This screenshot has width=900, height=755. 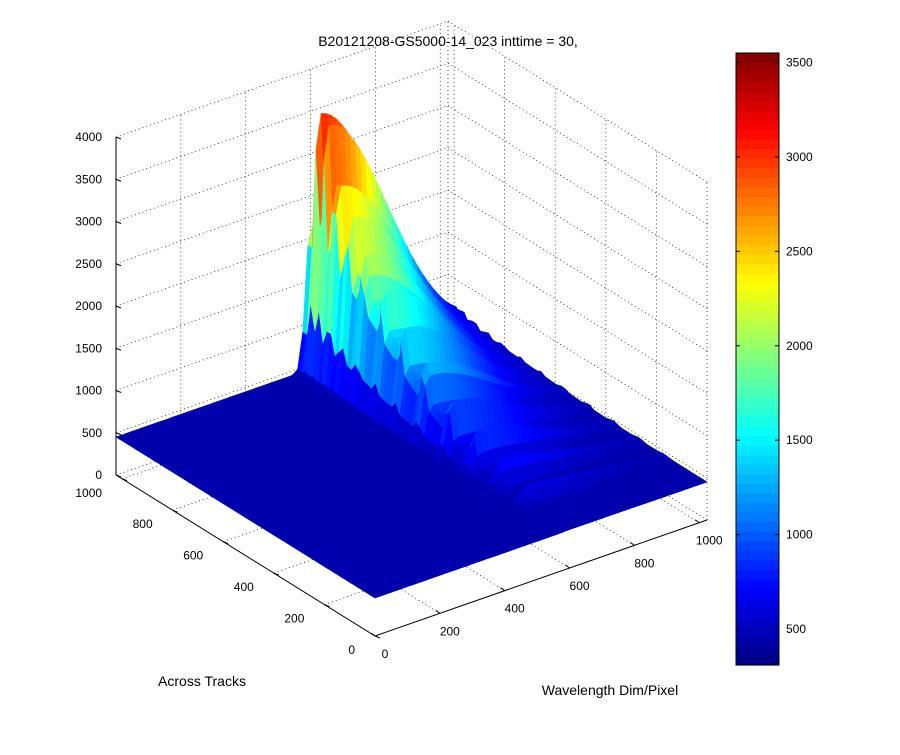 I want to click on x-tick-label: 400, so click(x=515, y=609).